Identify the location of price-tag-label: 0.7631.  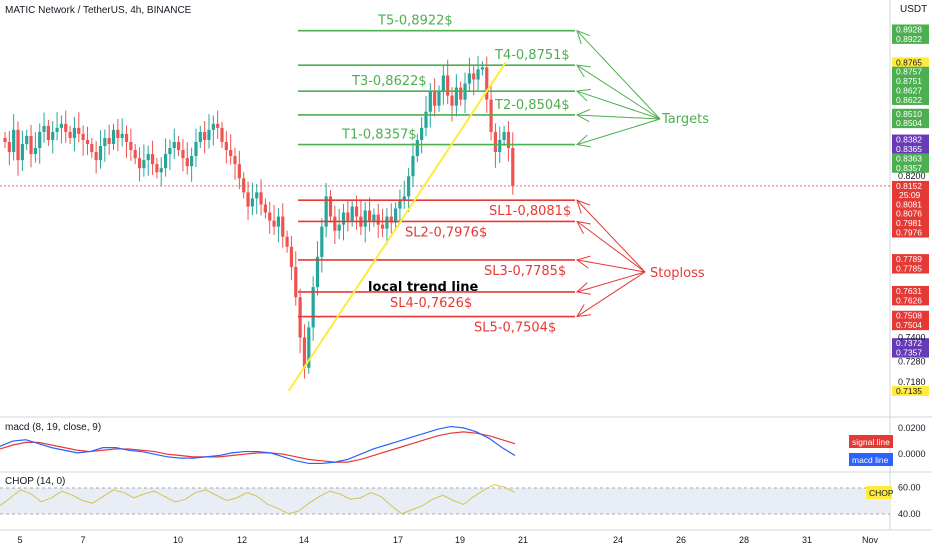
(909, 291).